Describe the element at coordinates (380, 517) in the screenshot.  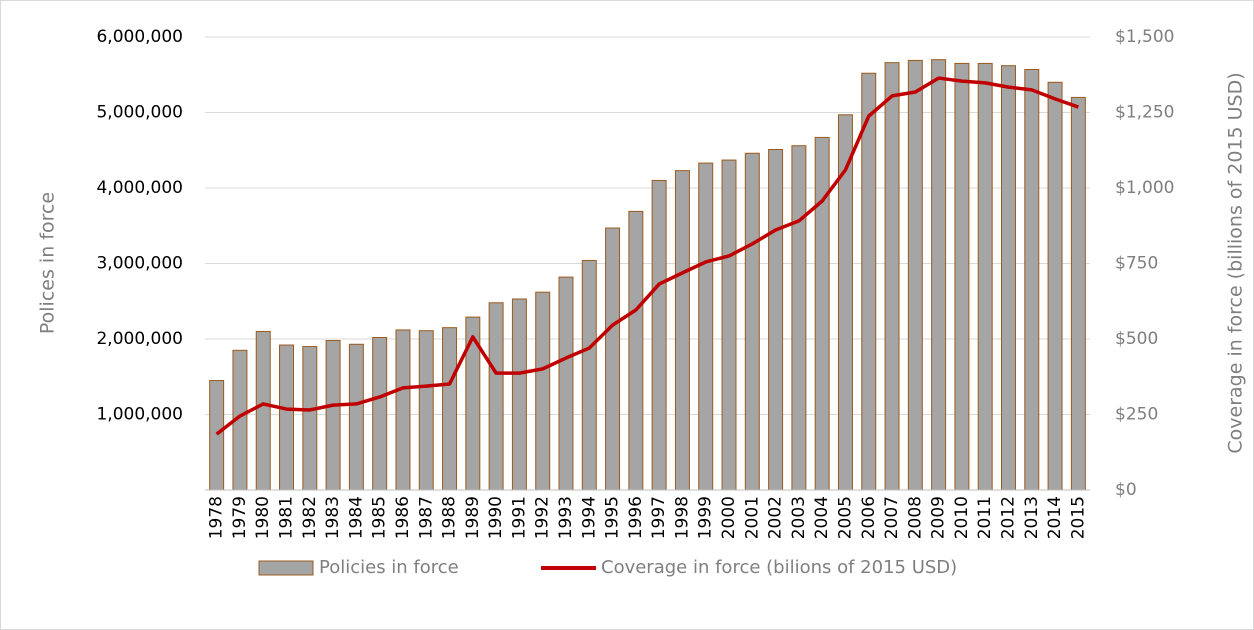
I see `x-tick-label: 1985` at that location.